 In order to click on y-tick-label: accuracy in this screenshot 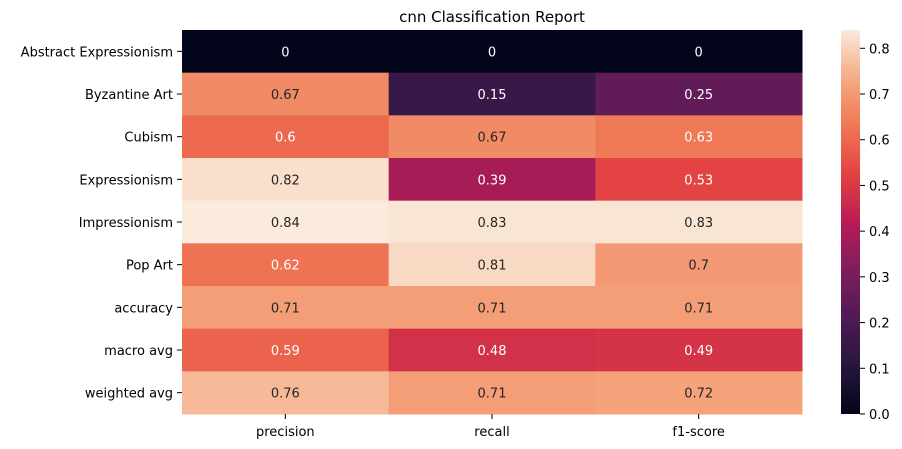, I will do `click(143, 308)`.